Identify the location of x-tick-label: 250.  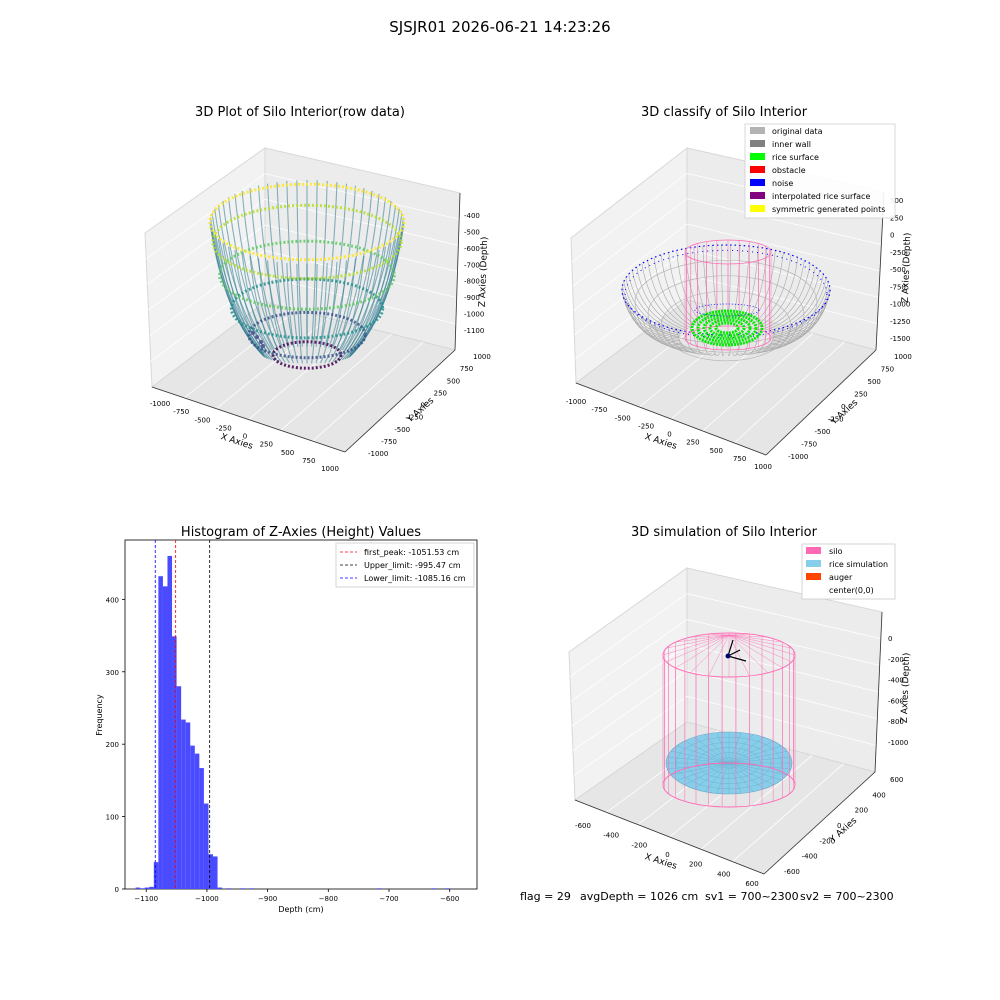
(692, 443).